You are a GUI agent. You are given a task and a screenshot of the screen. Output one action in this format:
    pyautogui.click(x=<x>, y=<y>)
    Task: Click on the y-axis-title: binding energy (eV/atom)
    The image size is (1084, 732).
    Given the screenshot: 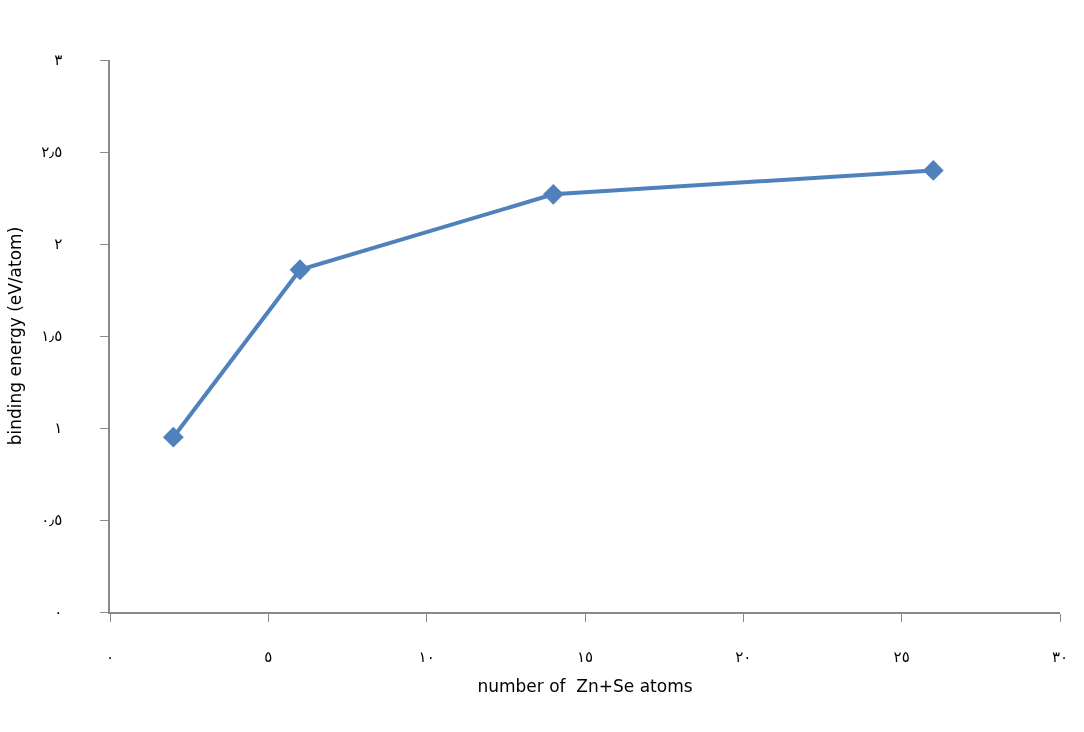 What is the action you would take?
    pyautogui.click(x=15, y=336)
    